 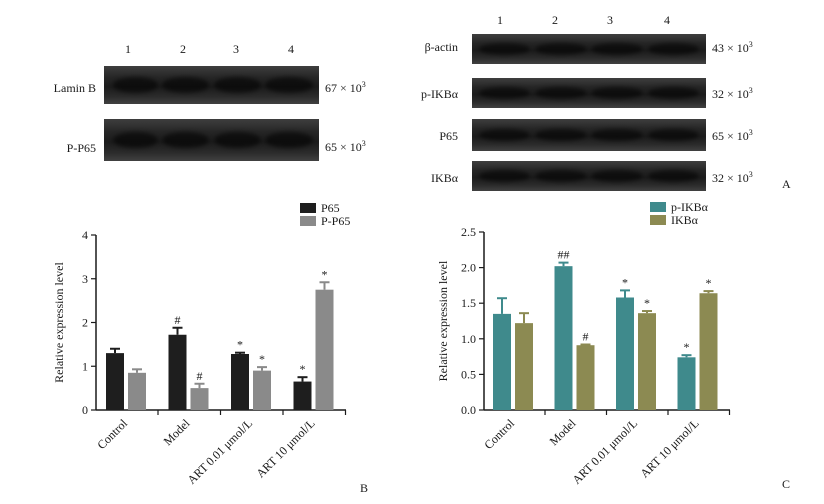 I want to click on y-tick-label: 0.5, so click(x=468, y=374).